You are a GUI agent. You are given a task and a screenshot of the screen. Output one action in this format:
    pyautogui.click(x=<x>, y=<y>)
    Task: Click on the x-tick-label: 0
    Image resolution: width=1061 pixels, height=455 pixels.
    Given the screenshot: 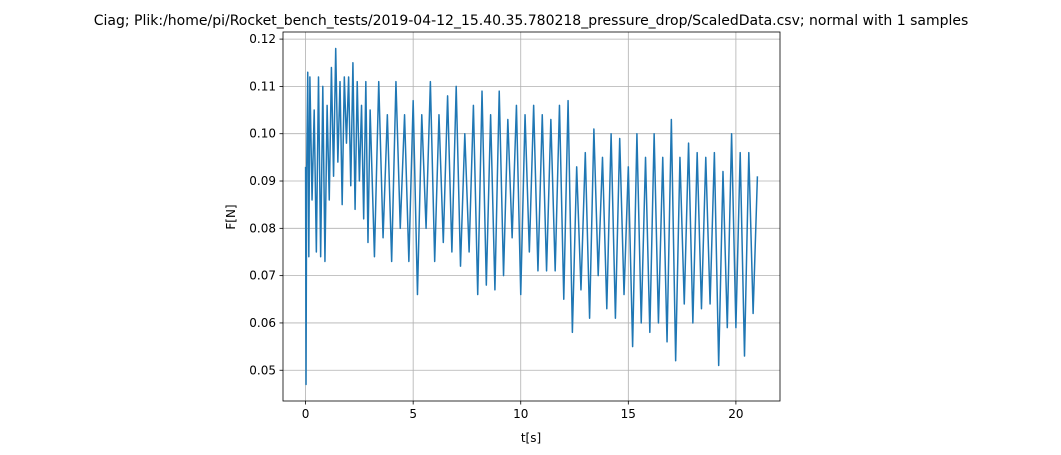 What is the action you would take?
    pyautogui.click(x=306, y=414)
    